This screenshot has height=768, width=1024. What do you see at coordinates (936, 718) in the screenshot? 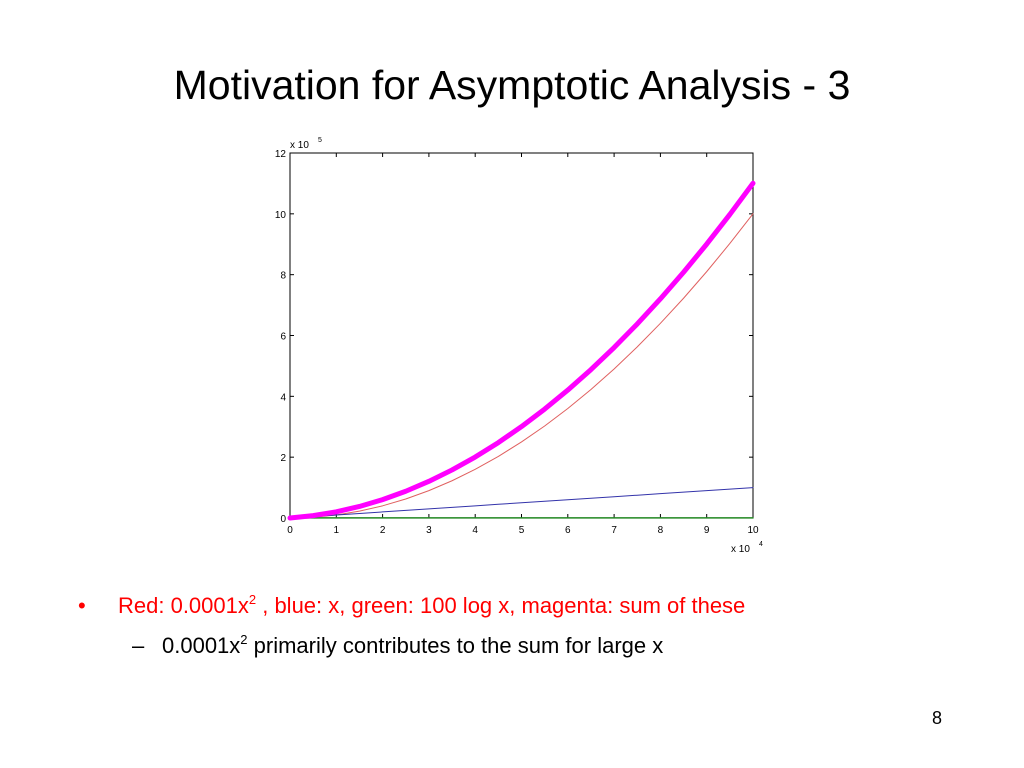
I see `page-number: 8` at bounding box center [936, 718].